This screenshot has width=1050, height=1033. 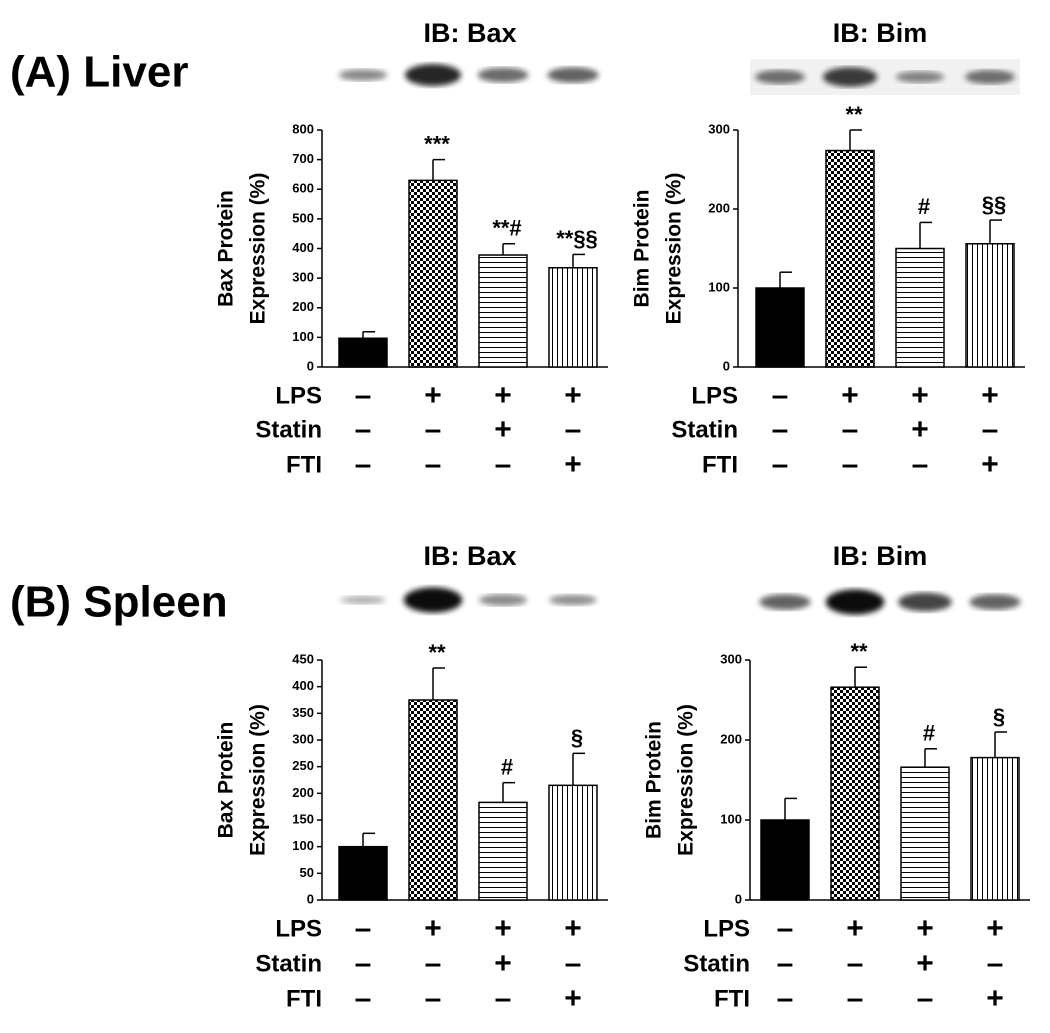 I want to click on panel-label: (B) Spleen, so click(x=119, y=602).